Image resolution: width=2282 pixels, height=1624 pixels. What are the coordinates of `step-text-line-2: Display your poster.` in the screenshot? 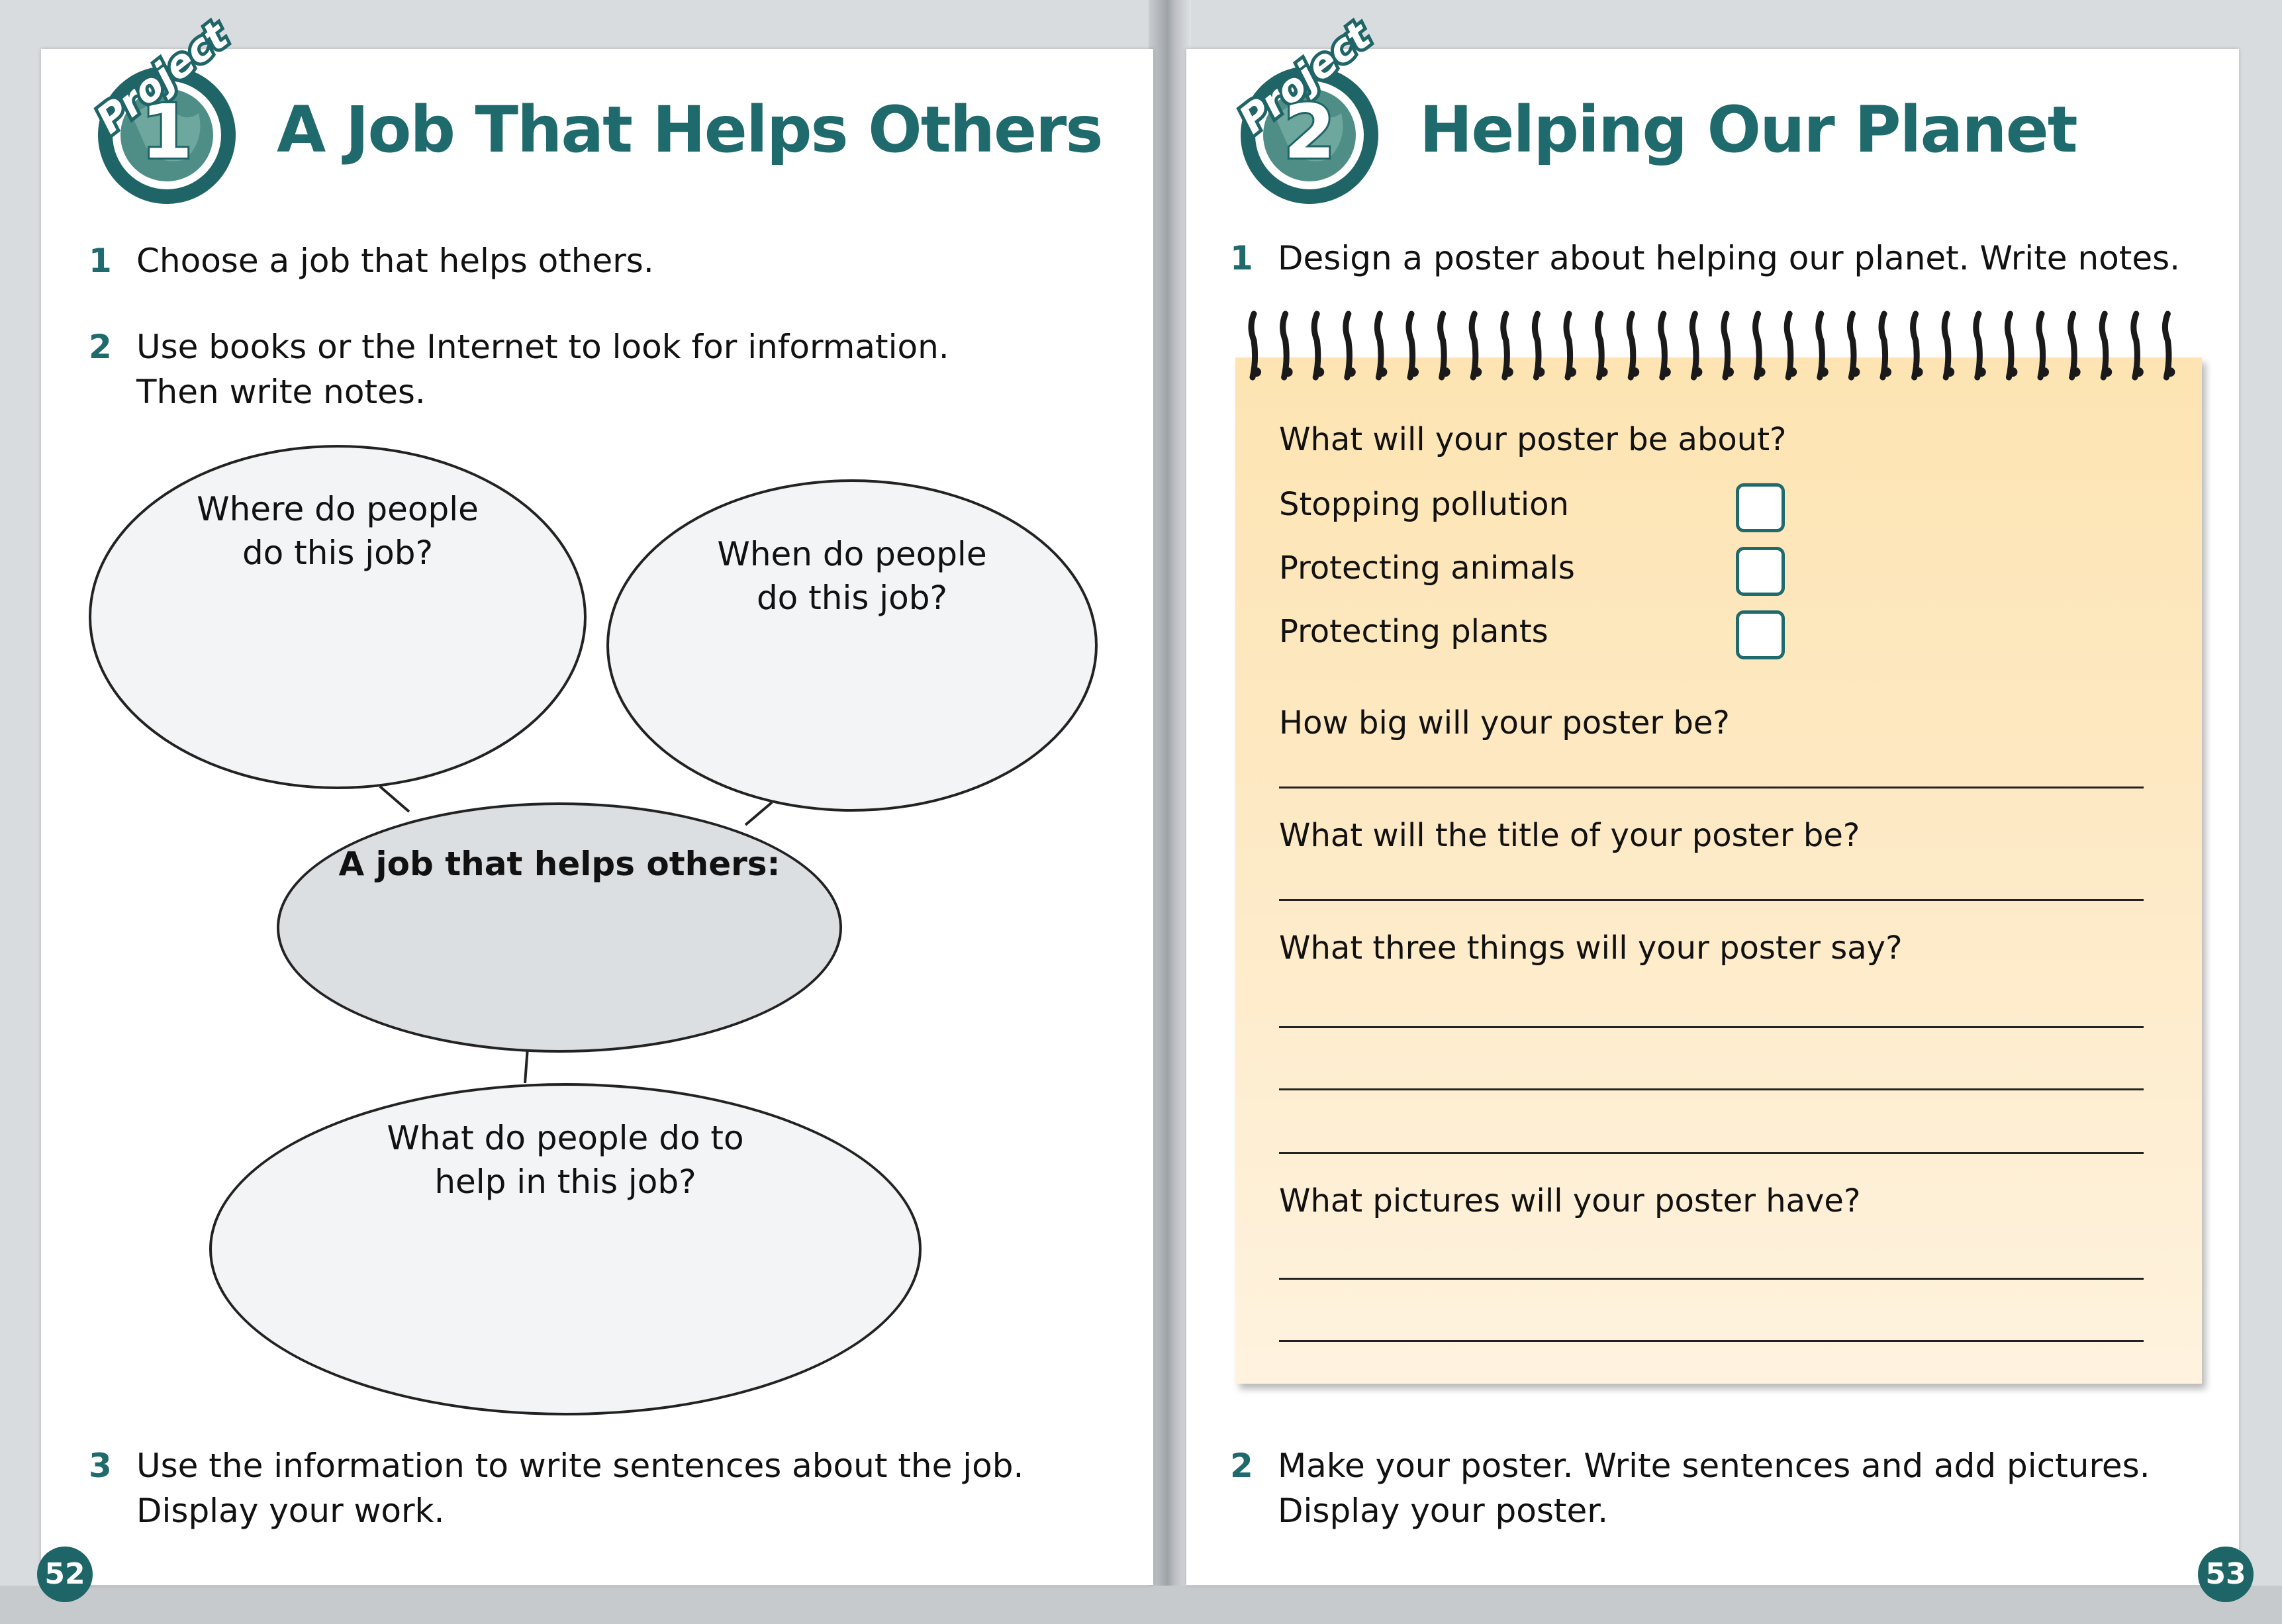 It's located at (1443, 1511).